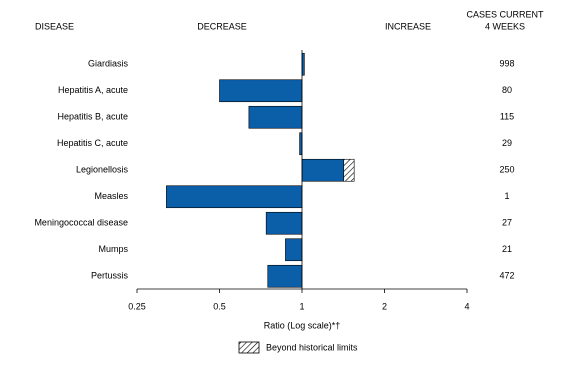 The image size is (583, 366). Describe the element at coordinates (301, 306) in the screenshot. I see `x-tick-label: 1` at that location.